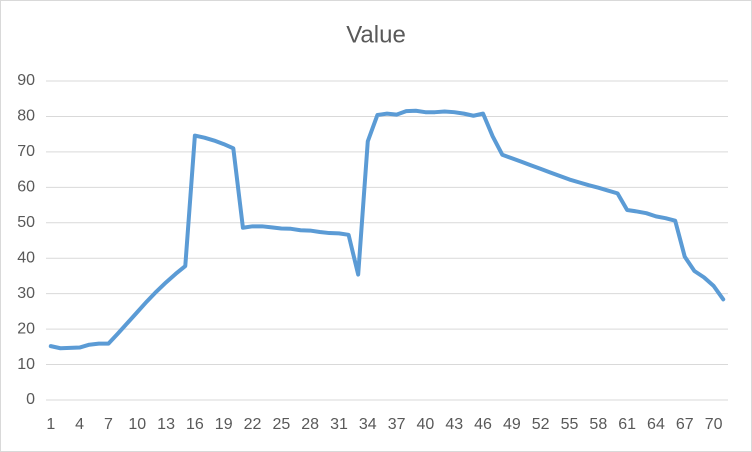  What do you see at coordinates (281, 424) in the screenshot?
I see `x-tick-label: 25` at bounding box center [281, 424].